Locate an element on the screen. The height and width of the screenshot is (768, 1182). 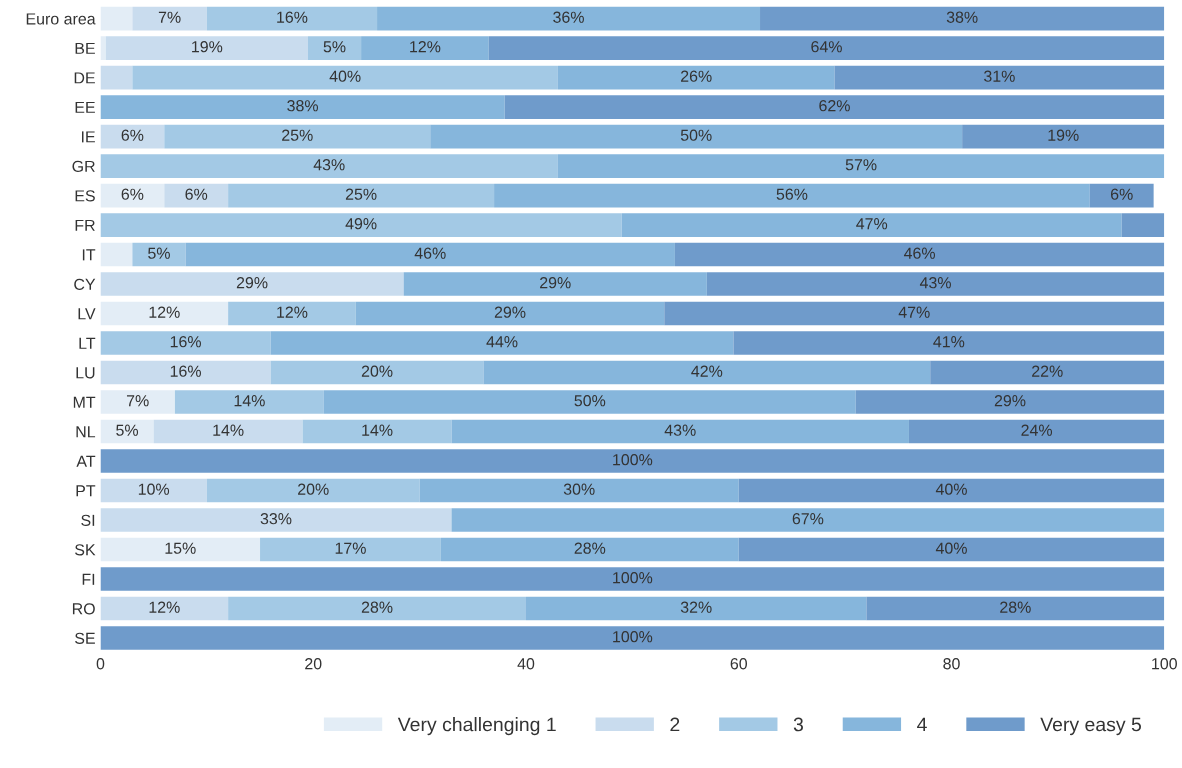
data-label: 15% is located at coordinates (180, 548).